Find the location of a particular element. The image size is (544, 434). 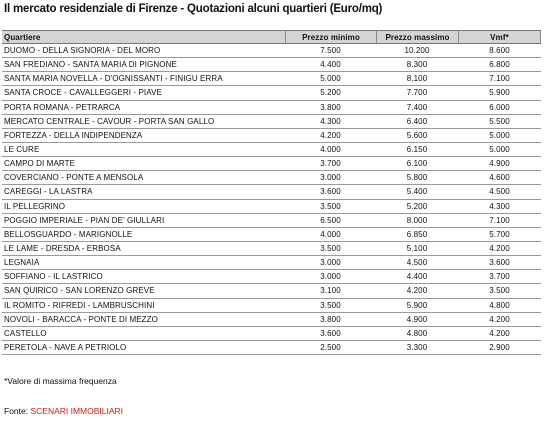

cell-quartiere: CAMPO DI MARTE is located at coordinates (40, 164).